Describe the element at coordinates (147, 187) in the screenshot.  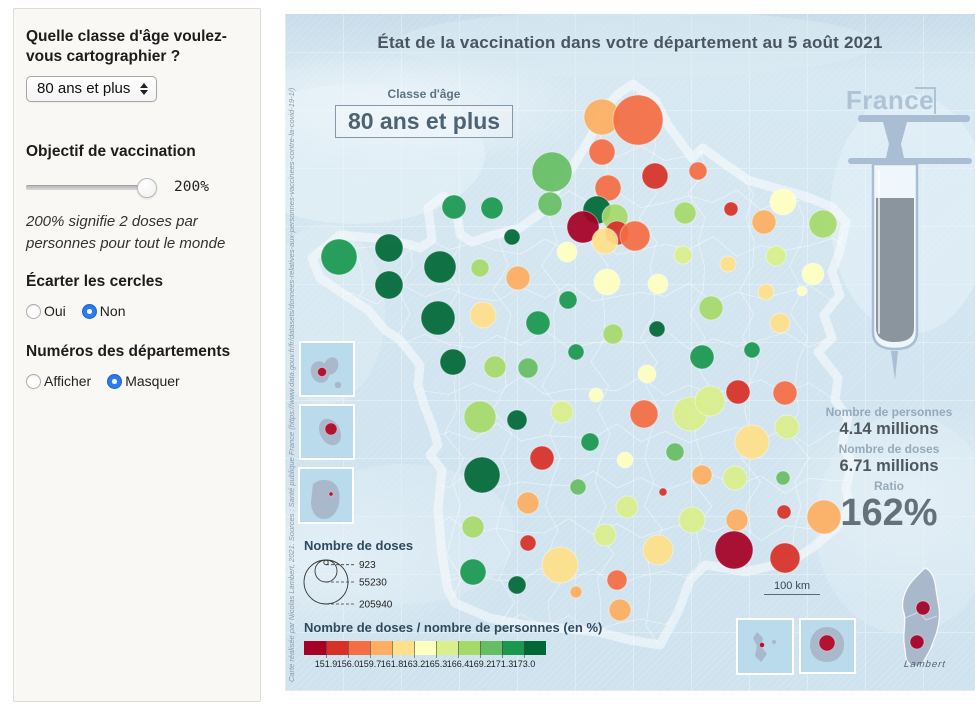
I see `slider-thumb` at that location.